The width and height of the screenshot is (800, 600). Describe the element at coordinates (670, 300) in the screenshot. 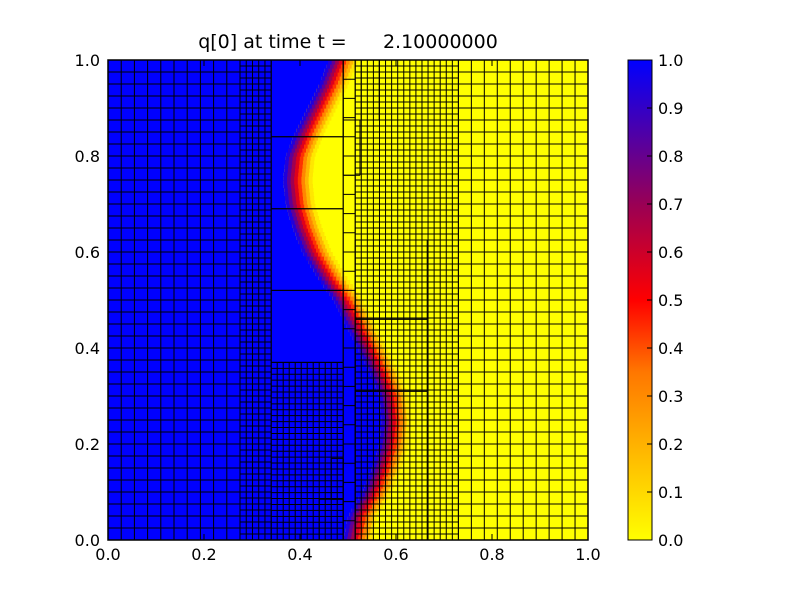

I see `colorbar-tick-label: 0.5` at that location.